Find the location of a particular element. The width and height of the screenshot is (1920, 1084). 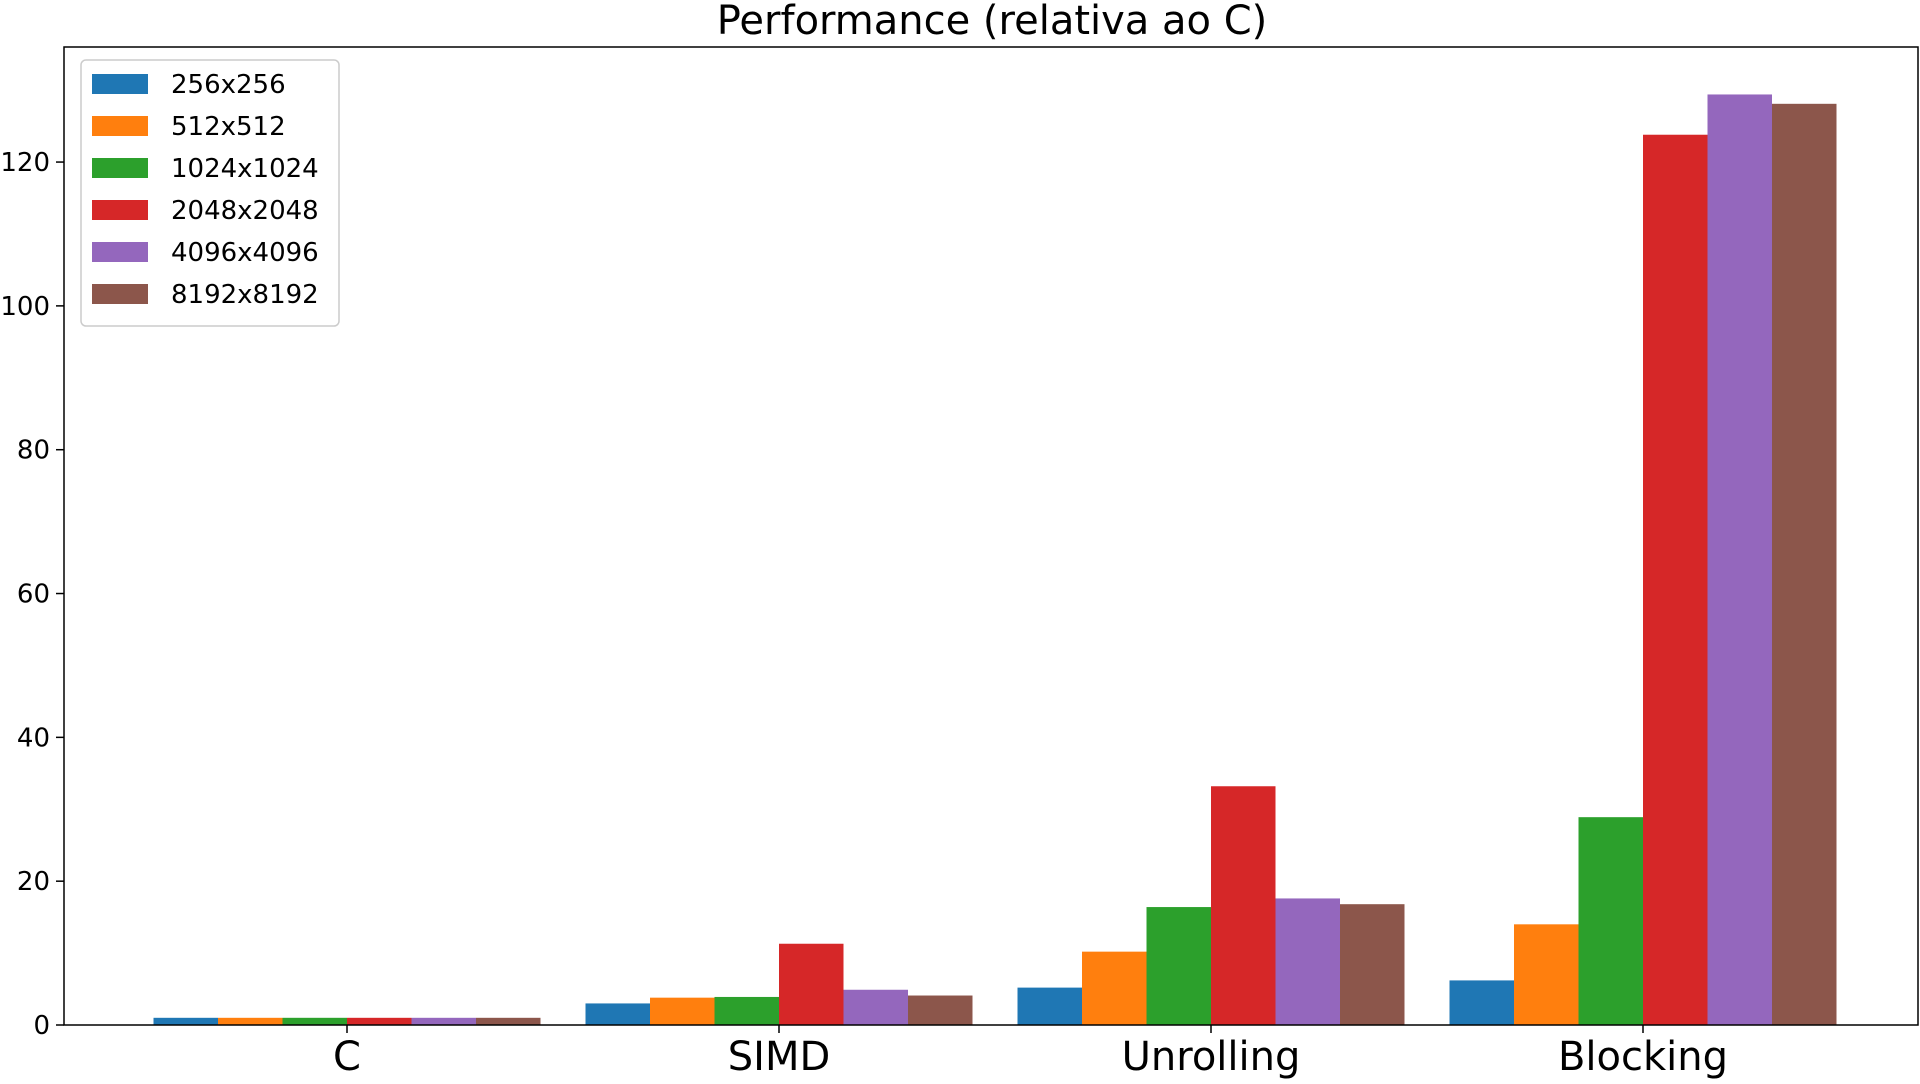

legend-label-4096x4096: 4096x4096 is located at coordinates (245, 253).